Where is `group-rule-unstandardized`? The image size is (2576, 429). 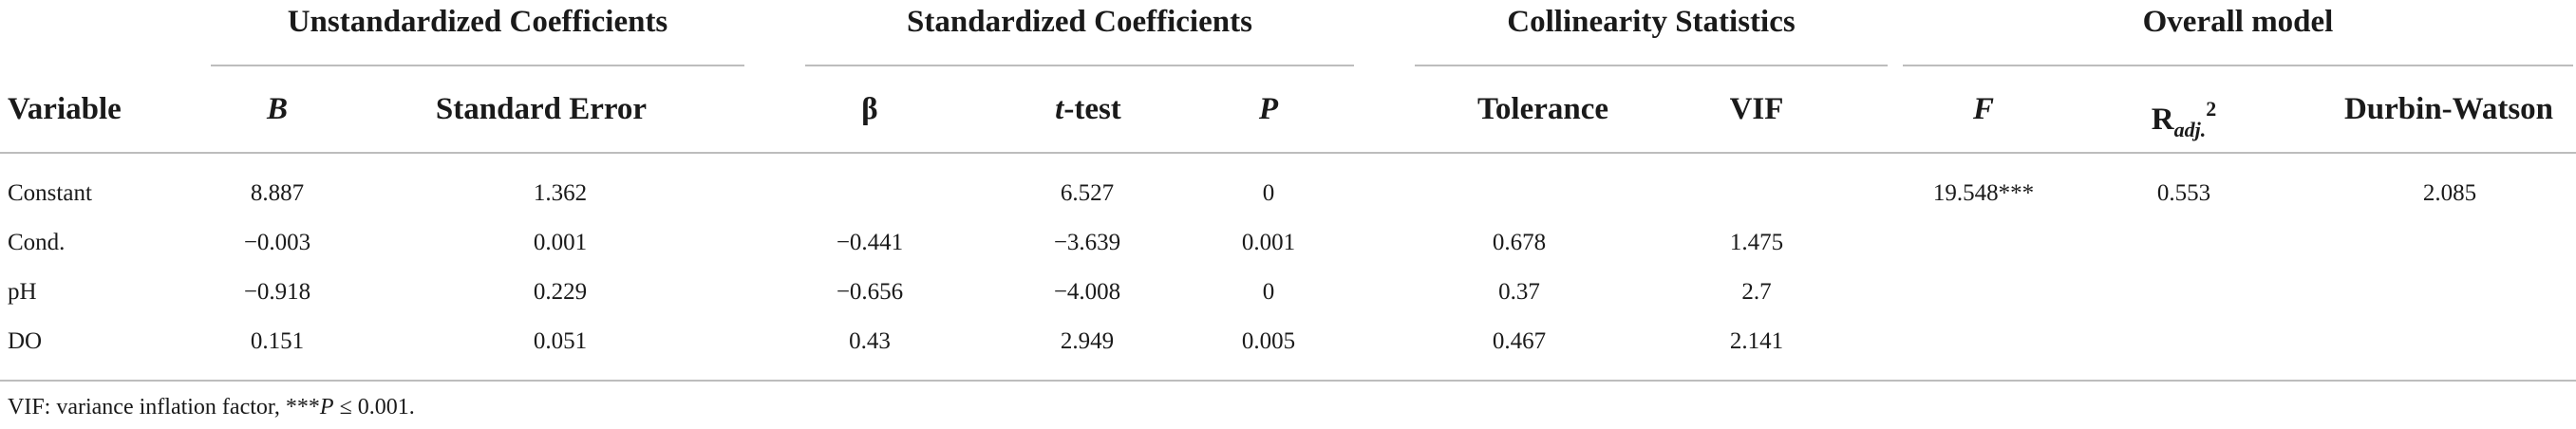
group-rule-unstandardized is located at coordinates (477, 66).